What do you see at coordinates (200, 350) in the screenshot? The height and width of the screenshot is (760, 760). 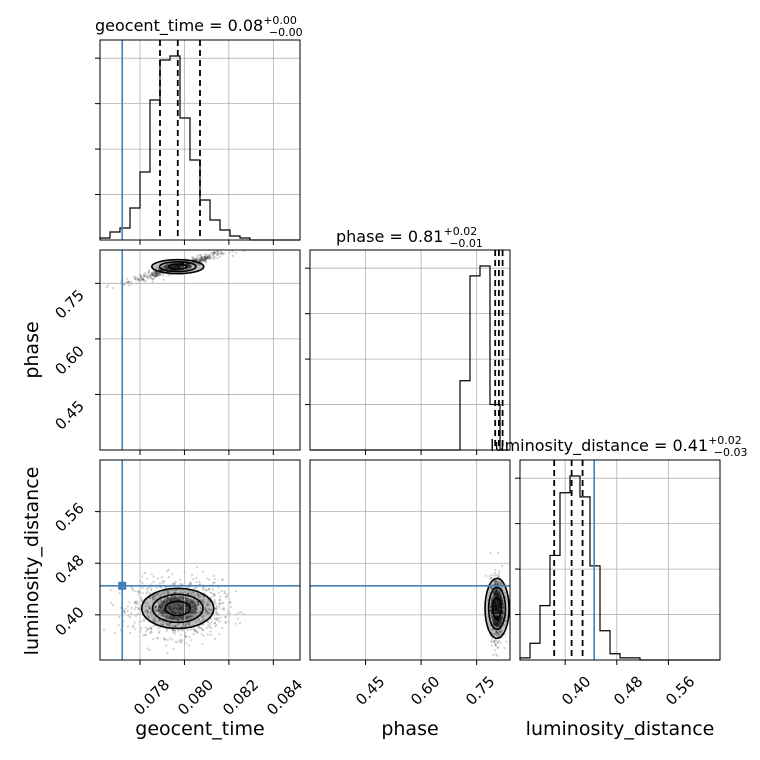 I see `panel-1-0-frame` at bounding box center [200, 350].